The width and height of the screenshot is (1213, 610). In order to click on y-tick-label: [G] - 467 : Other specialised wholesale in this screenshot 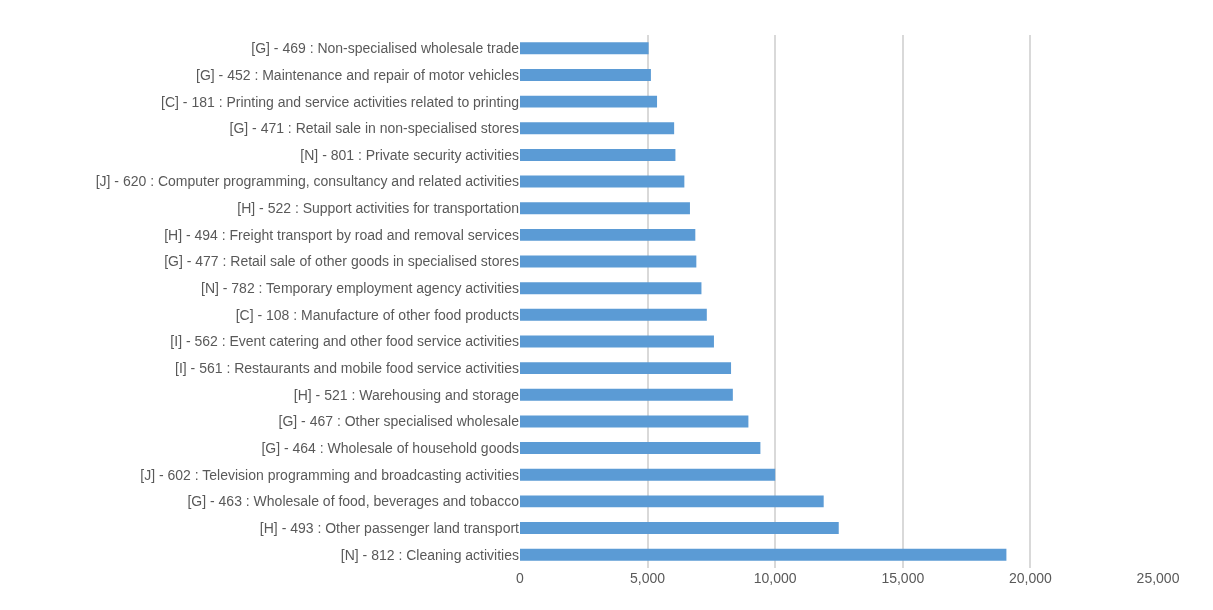, I will do `click(399, 421)`.